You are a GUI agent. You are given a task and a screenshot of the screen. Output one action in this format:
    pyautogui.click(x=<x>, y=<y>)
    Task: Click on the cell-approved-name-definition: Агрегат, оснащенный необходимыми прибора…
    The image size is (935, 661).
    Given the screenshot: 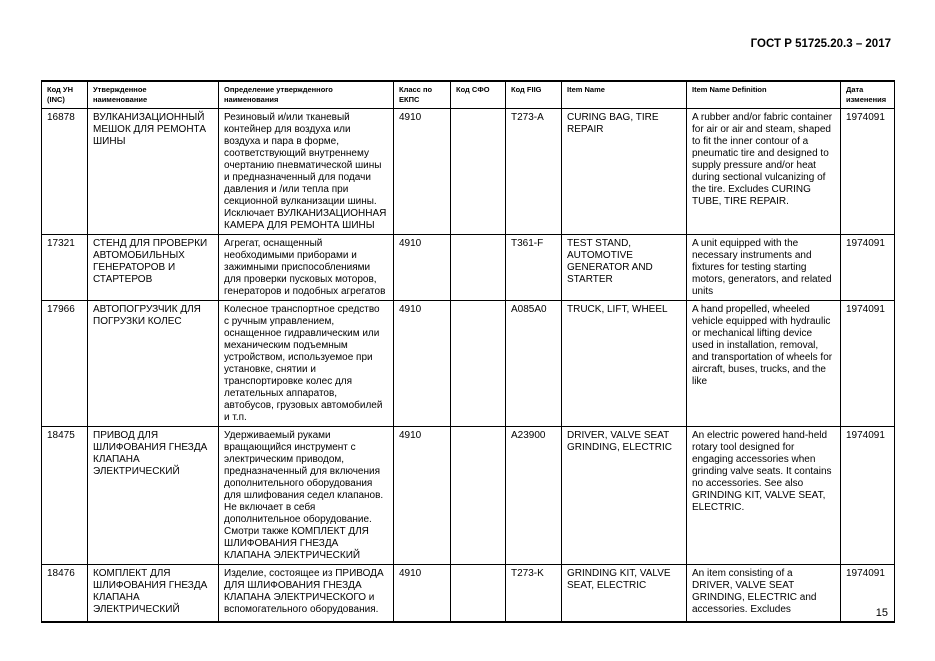 What is the action you would take?
    pyautogui.click(x=306, y=267)
    